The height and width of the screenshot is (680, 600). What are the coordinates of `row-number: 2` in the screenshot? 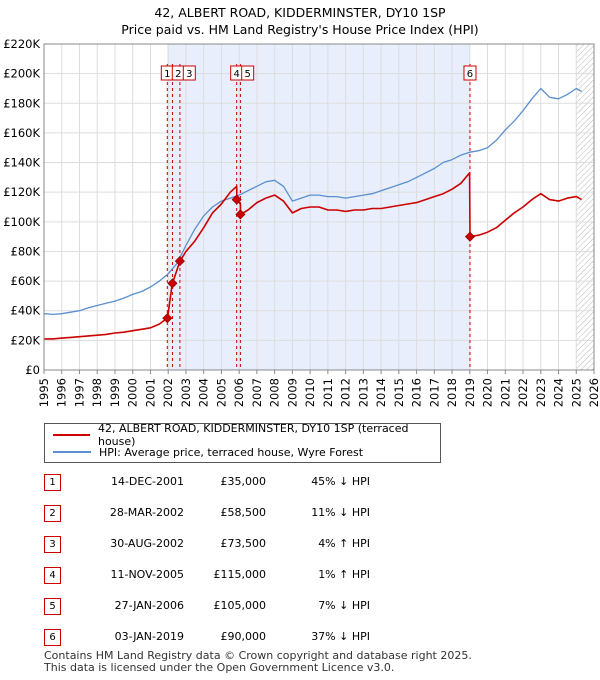 It's located at (52, 513).